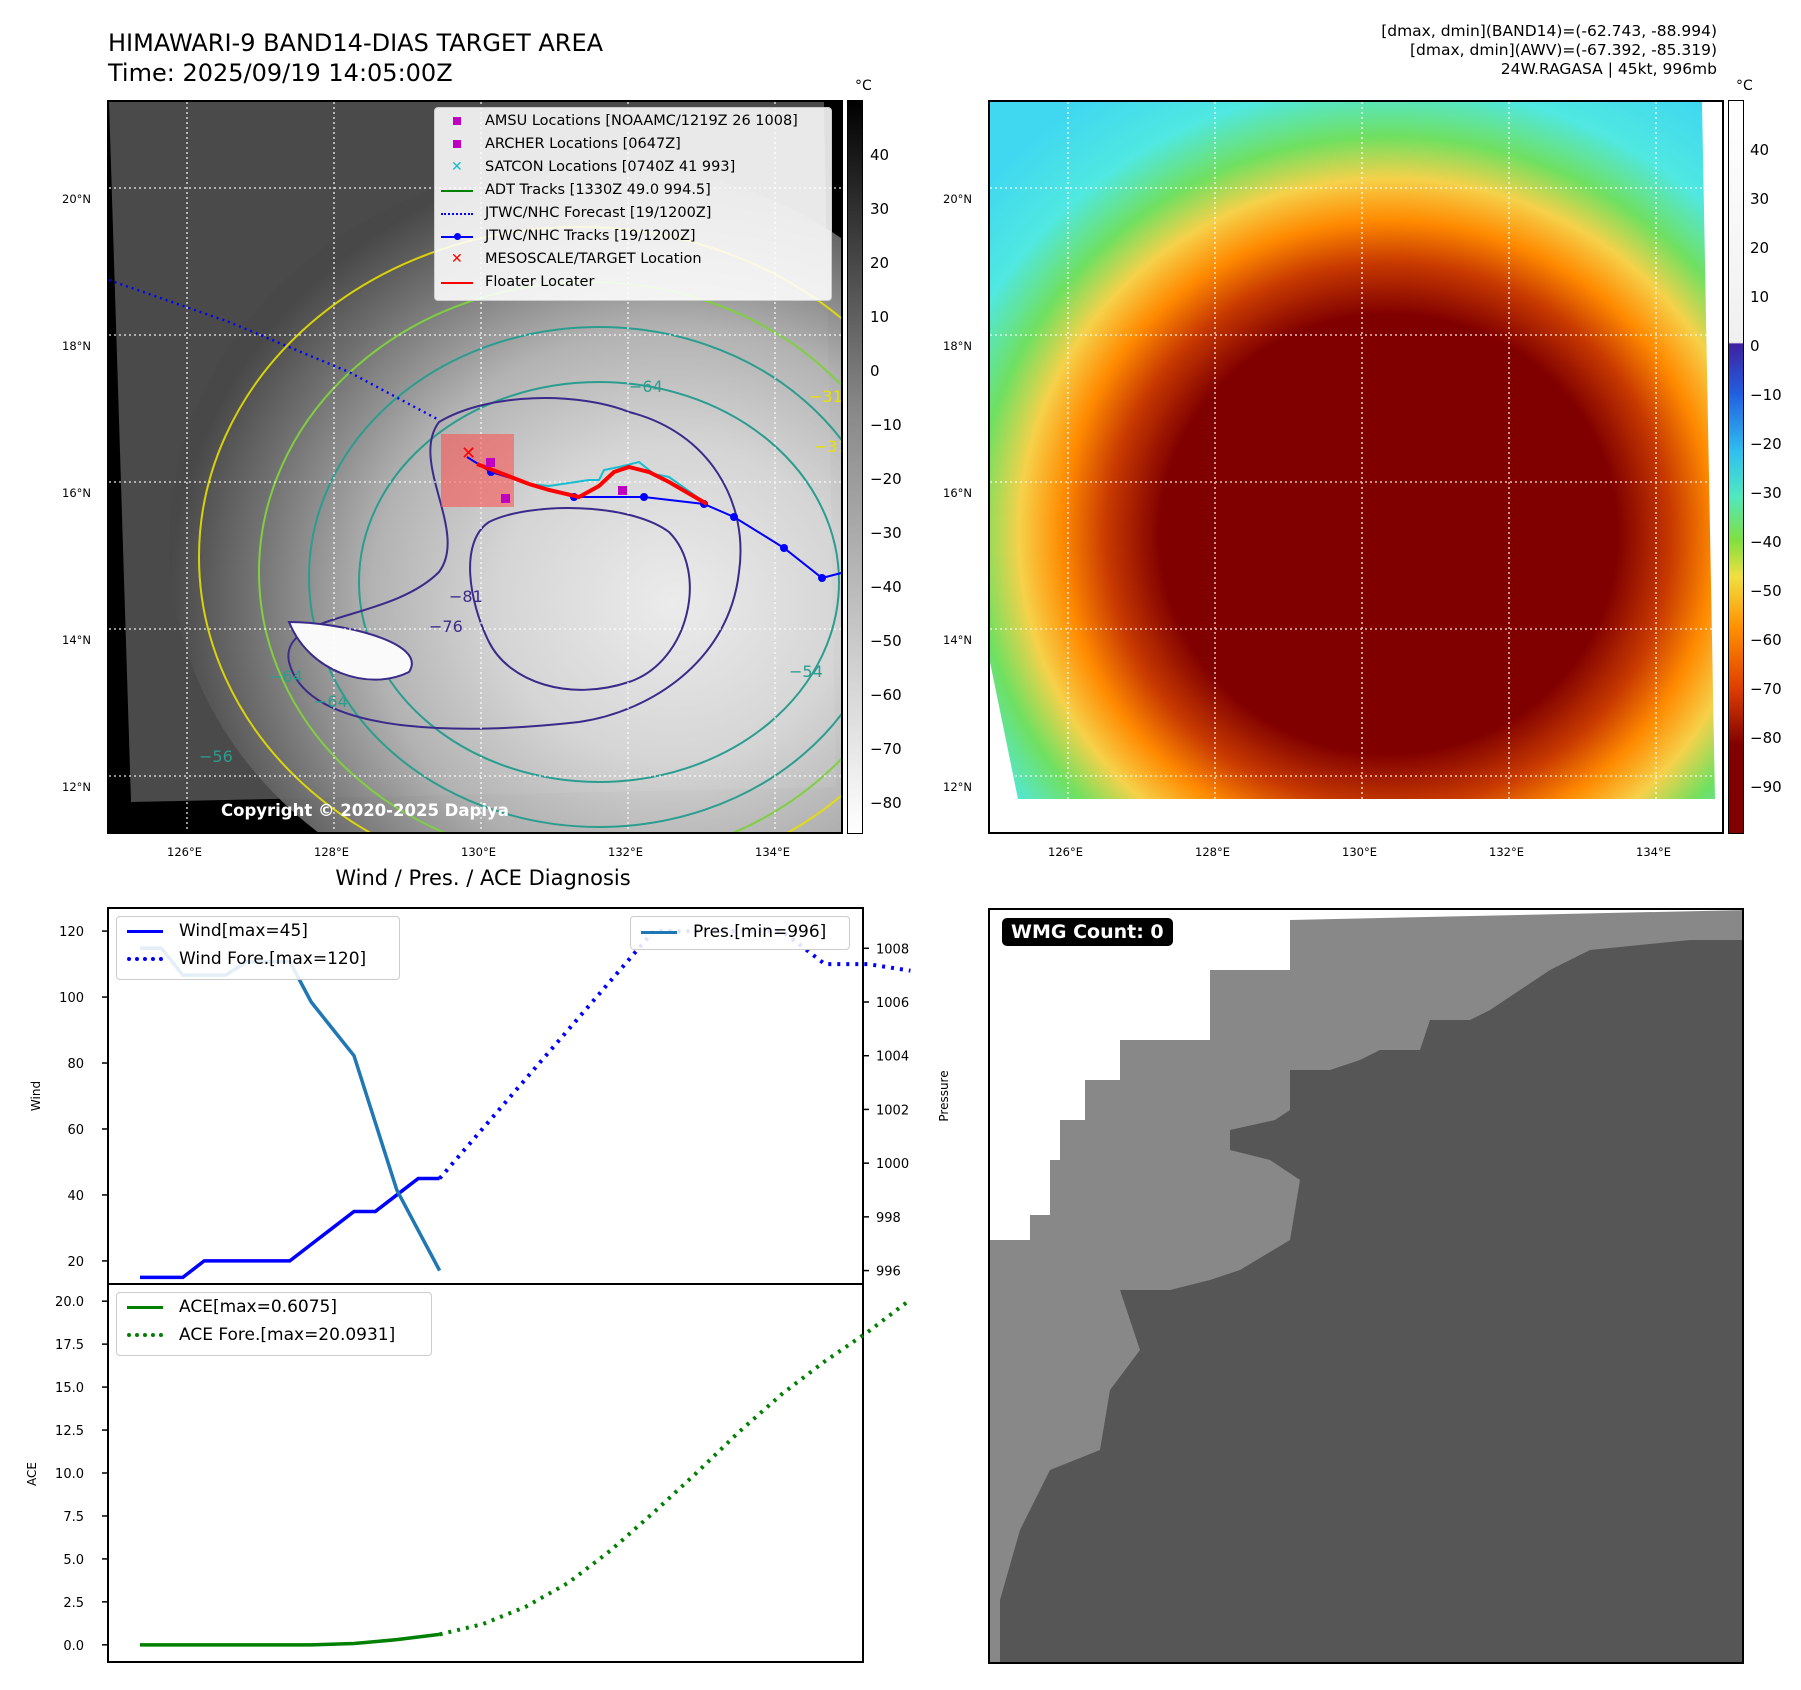  I want to click on contour-label: −56, so click(216, 756).